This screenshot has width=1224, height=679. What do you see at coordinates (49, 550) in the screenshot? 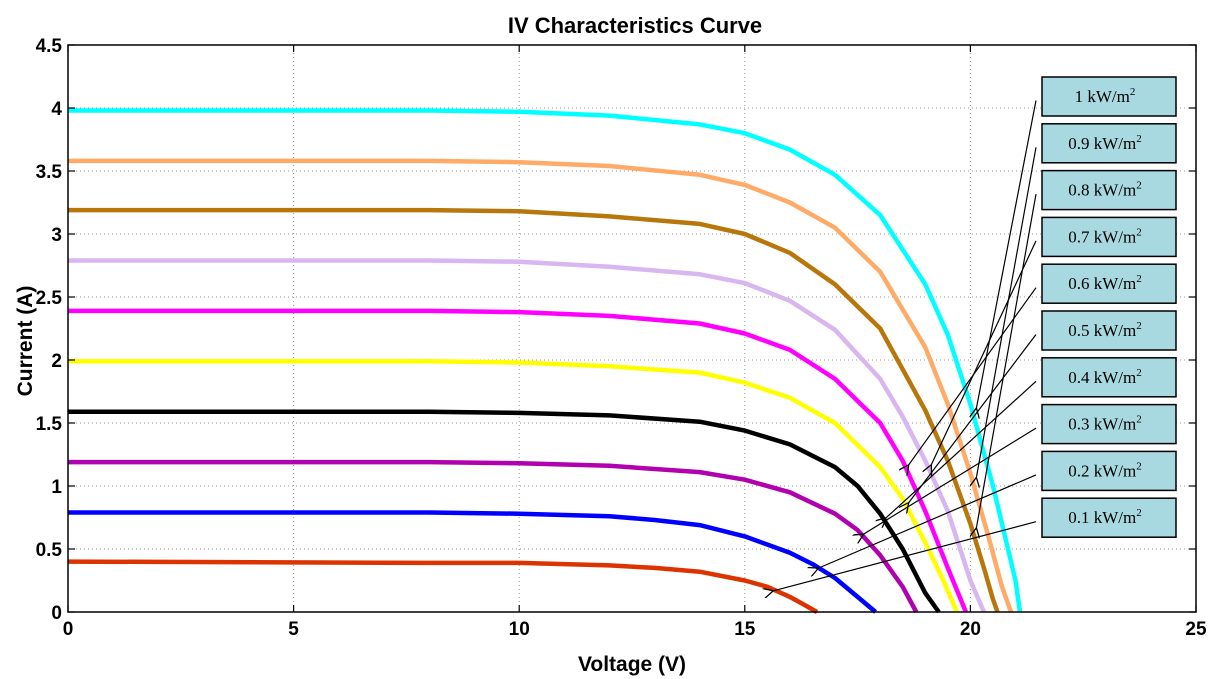
I see `y-tick-label: 0.5` at bounding box center [49, 550].